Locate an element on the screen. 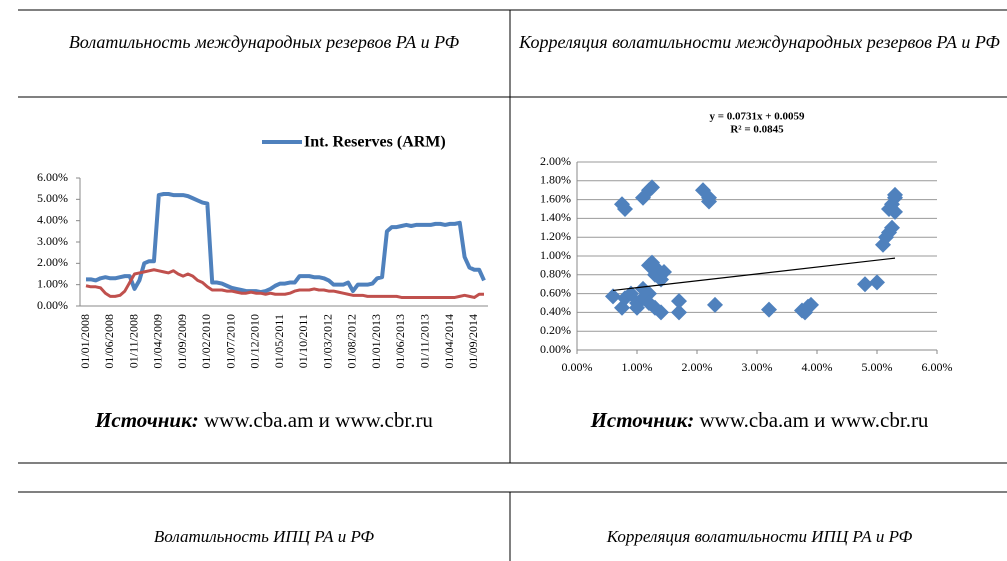 The image size is (1007, 561). y-tick-label: 1.60% is located at coordinates (555, 198).